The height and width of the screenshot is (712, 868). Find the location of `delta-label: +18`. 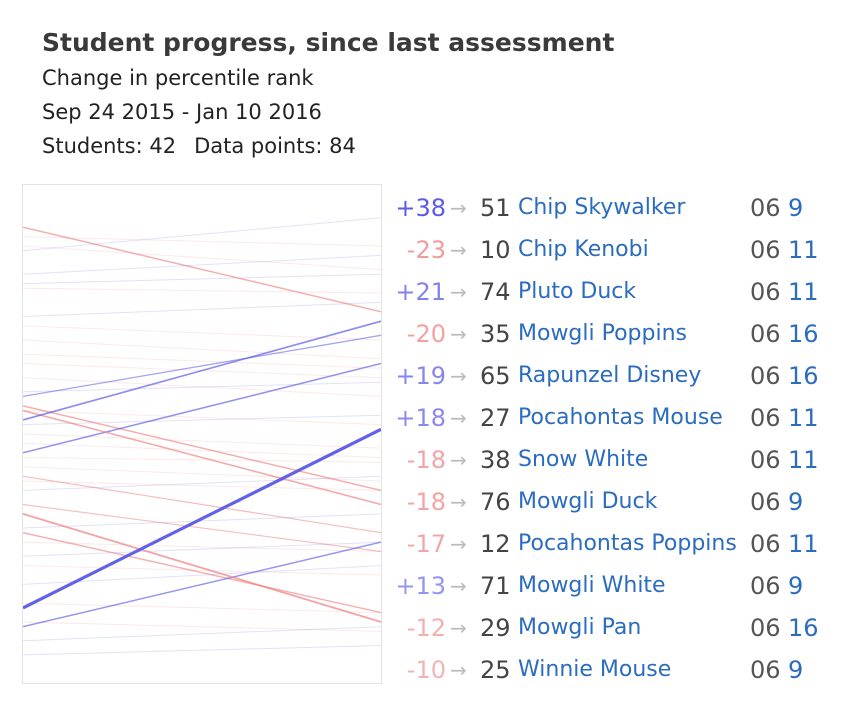

delta-label: +18 is located at coordinates (420, 418).